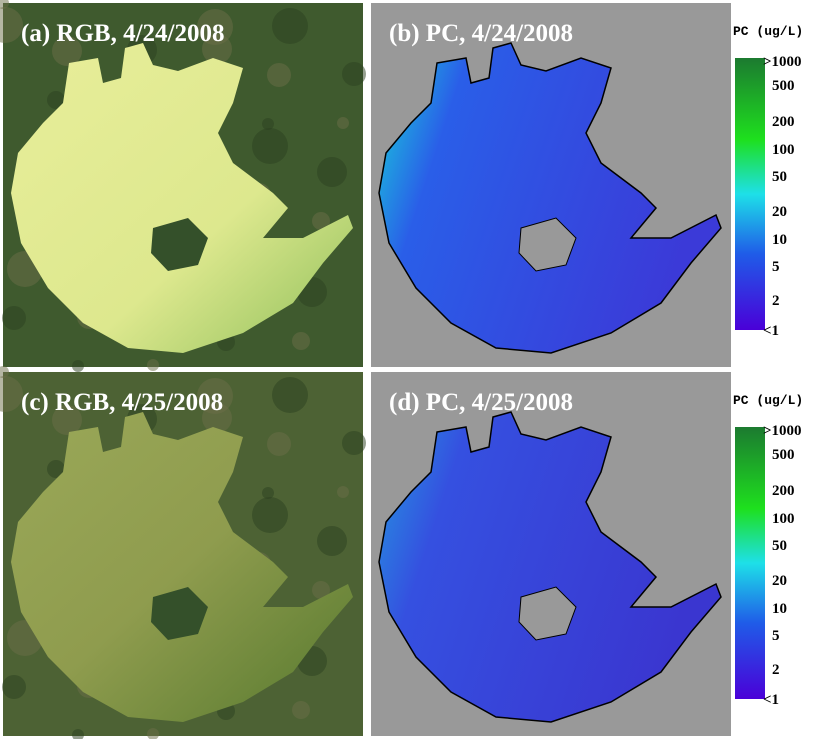  I want to click on panel-title: (a) RGB, 4/24/2008, so click(122, 33).